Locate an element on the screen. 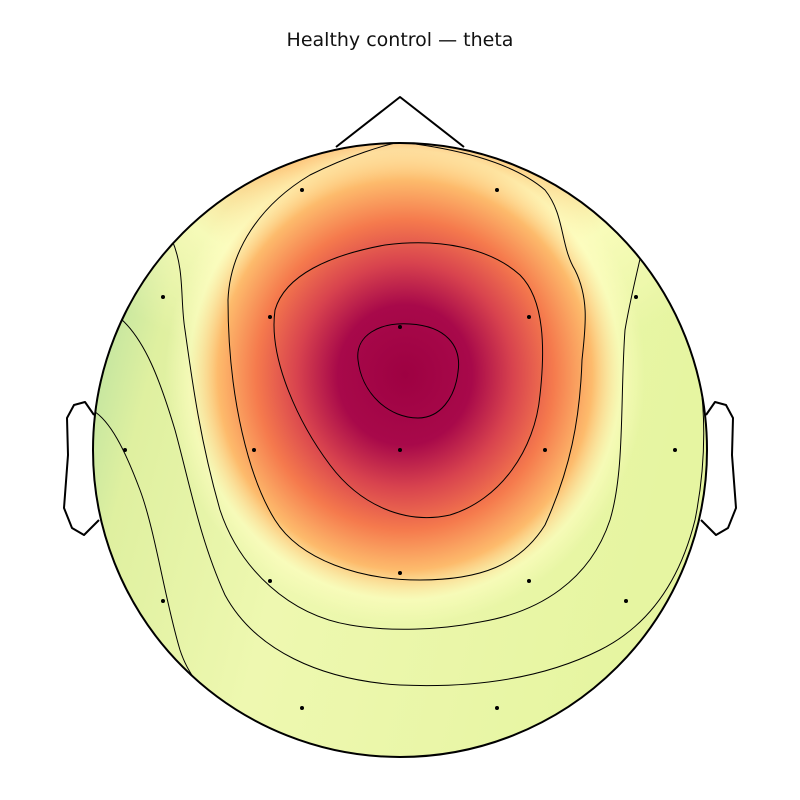  nose-outline is located at coordinates (400, 122).